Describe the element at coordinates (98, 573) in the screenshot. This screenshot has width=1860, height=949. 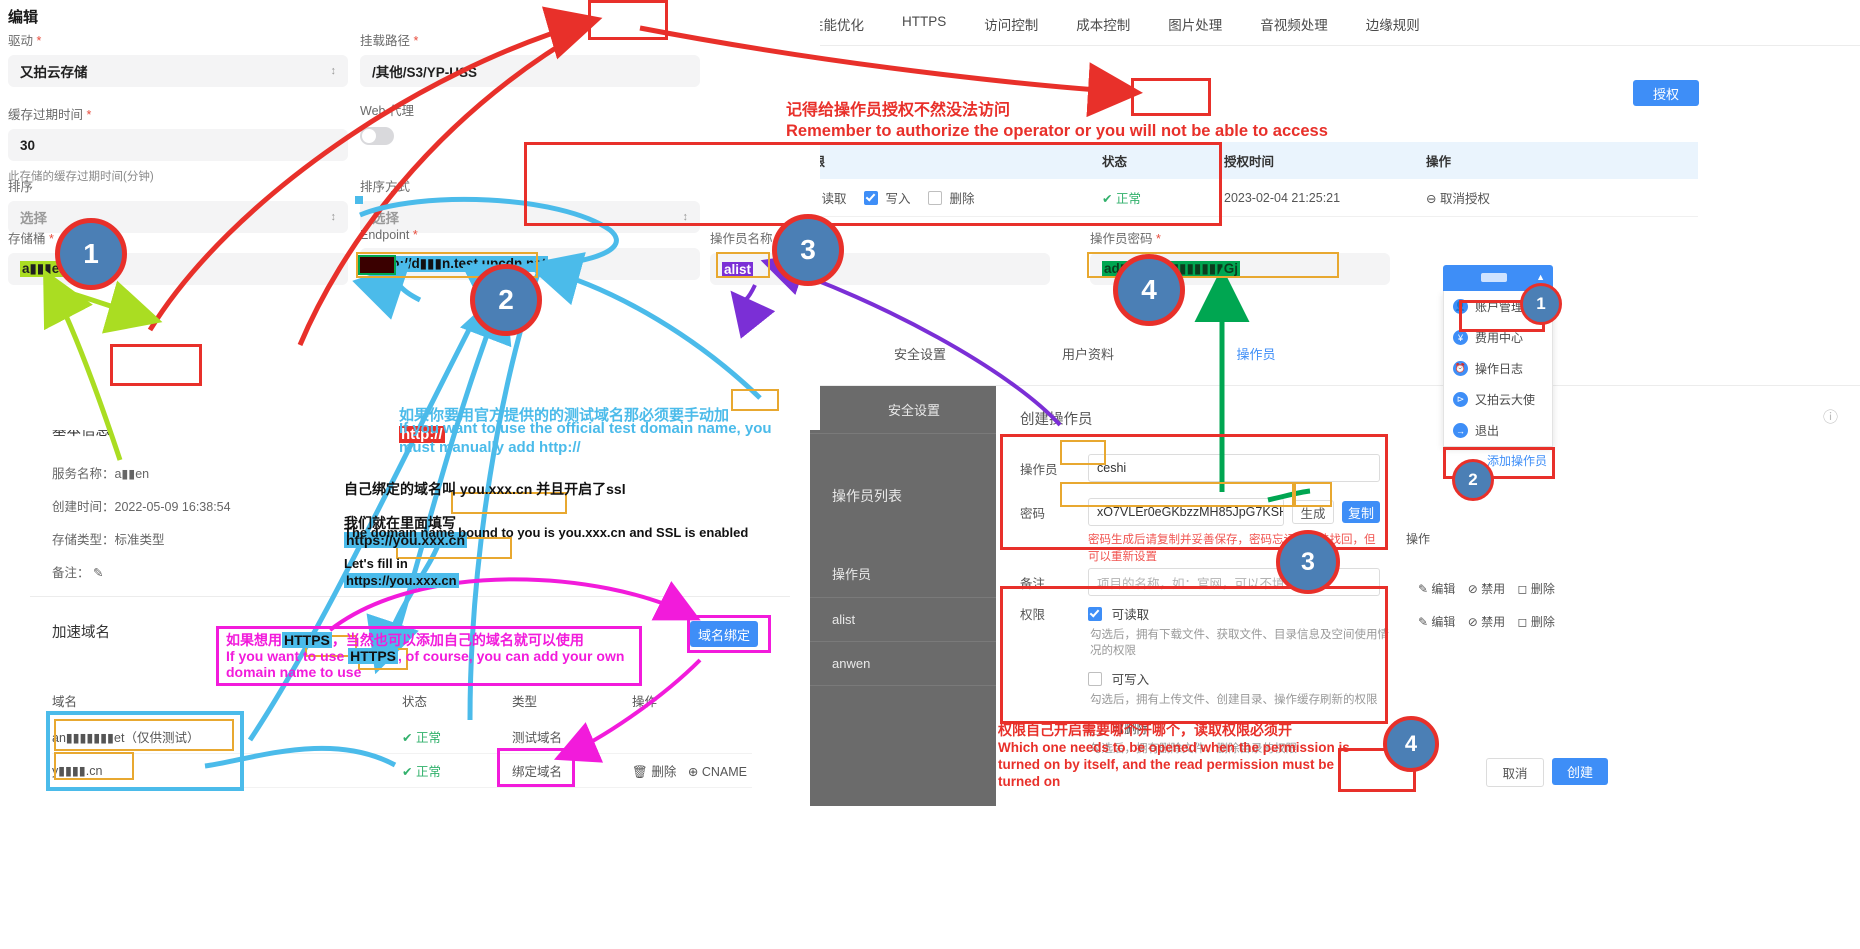
I see `edit-pencil-icon: ✎` at that location.